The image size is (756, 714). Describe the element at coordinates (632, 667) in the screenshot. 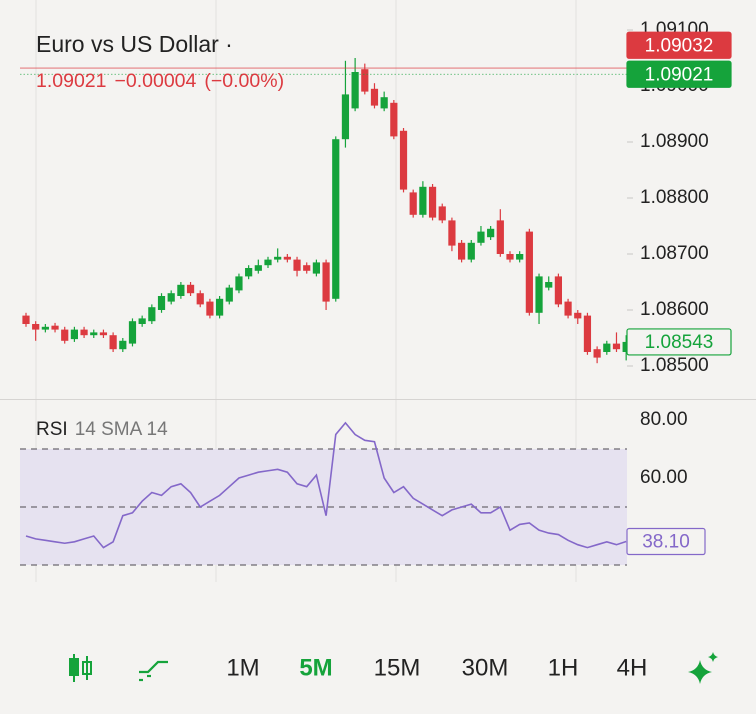

I see `interval-button: 4H` at that location.